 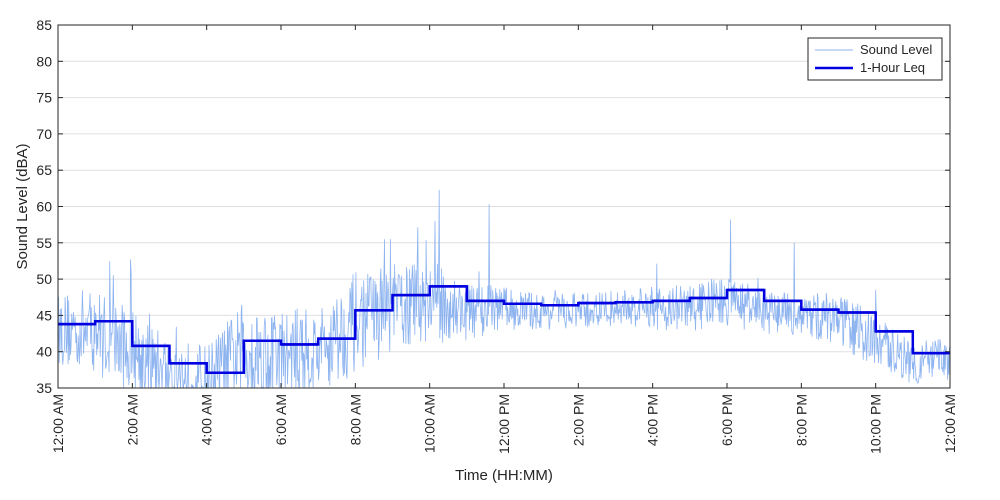 What do you see at coordinates (355, 419) in the screenshot?
I see `x-tick-label: 8:00 AM` at bounding box center [355, 419].